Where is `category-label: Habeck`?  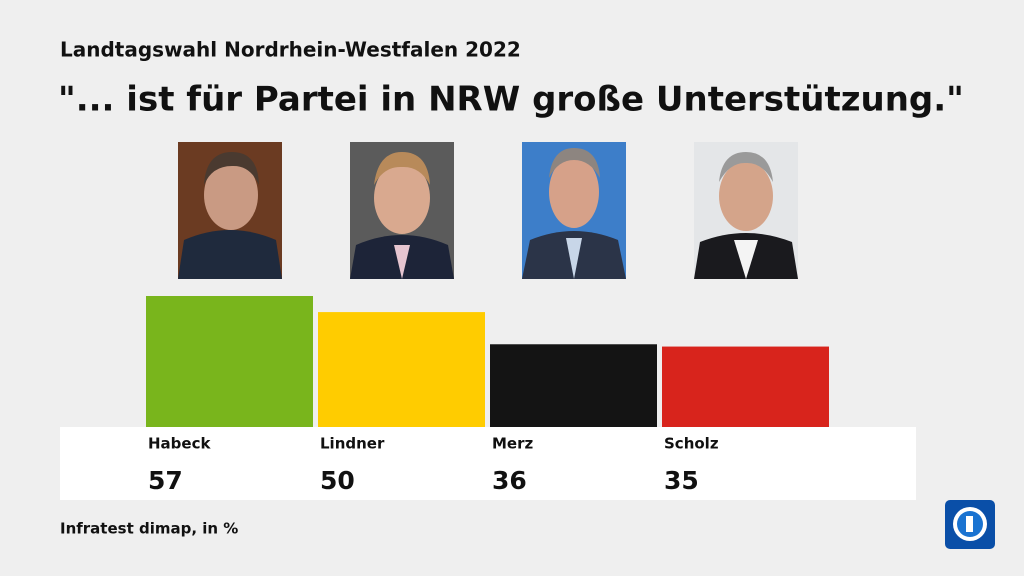 category-label: Habeck is located at coordinates (179, 444).